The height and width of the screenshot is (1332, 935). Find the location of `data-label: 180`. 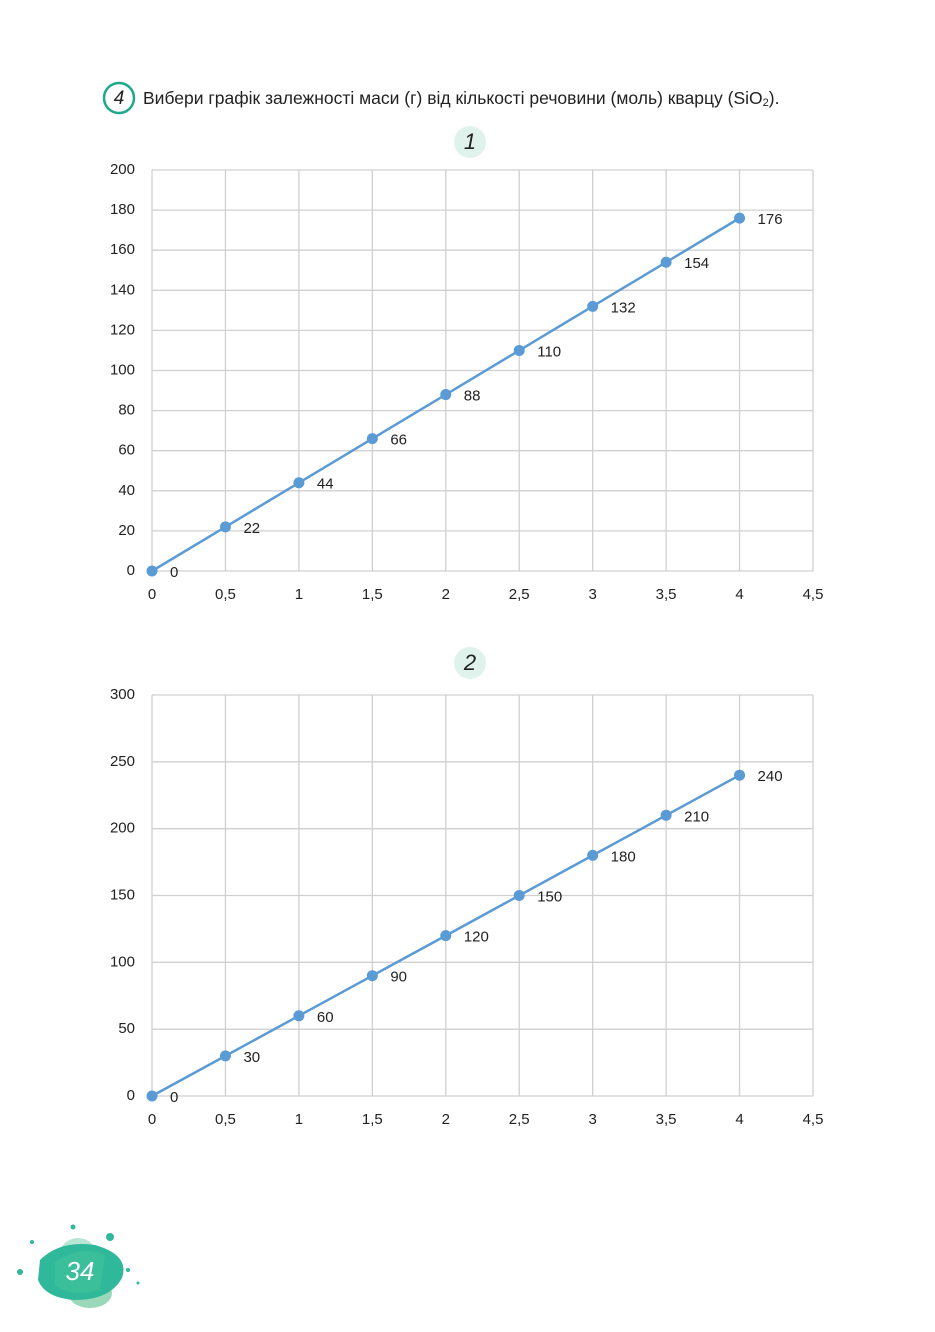

data-label: 180 is located at coordinates (623, 856).